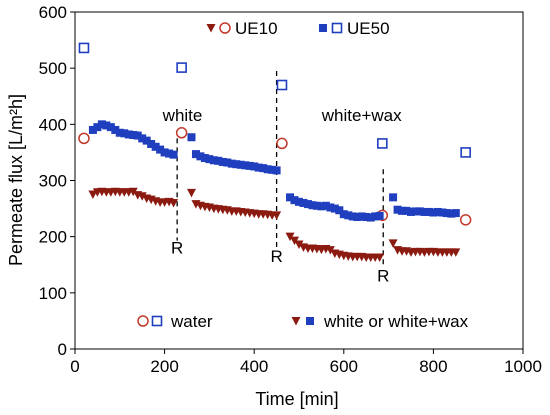 This screenshot has height=415, width=550. Describe the element at coordinates (256, 28) in the screenshot. I see `legend-label: UE10` at that location.